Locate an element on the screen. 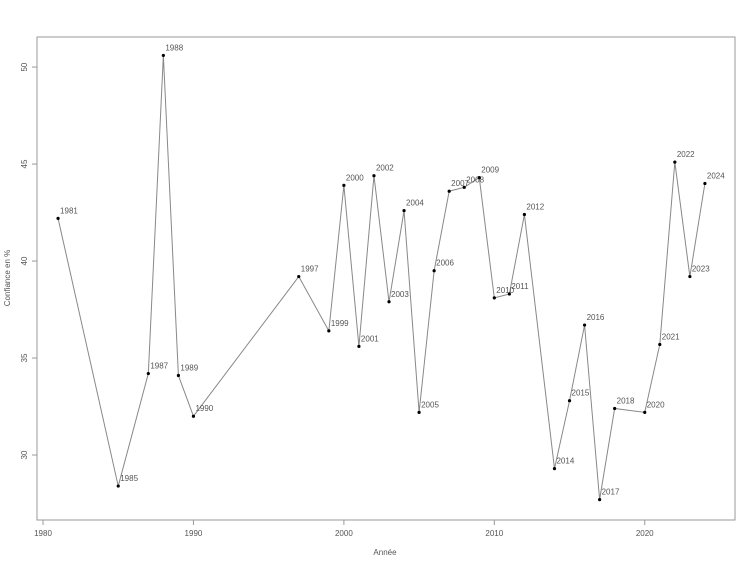  point-label: 2011 is located at coordinates (520, 286).